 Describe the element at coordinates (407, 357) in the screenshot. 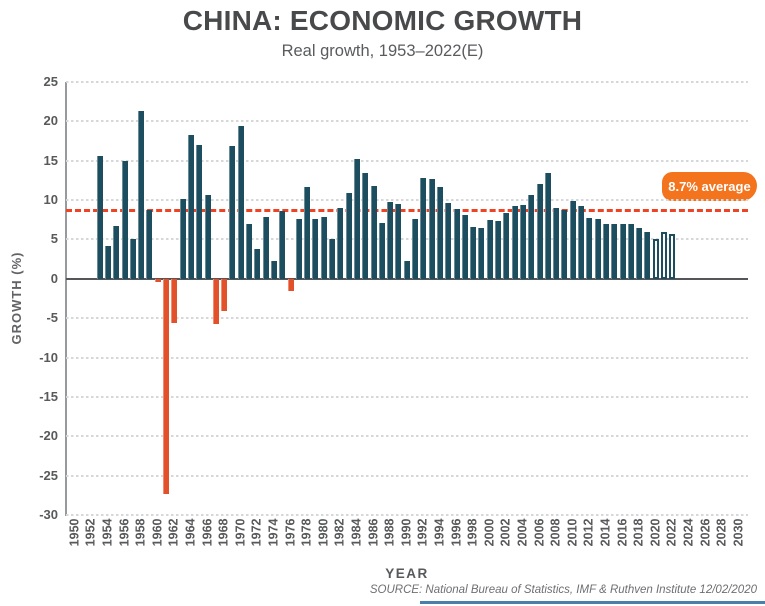

I see `gridline--10` at that location.